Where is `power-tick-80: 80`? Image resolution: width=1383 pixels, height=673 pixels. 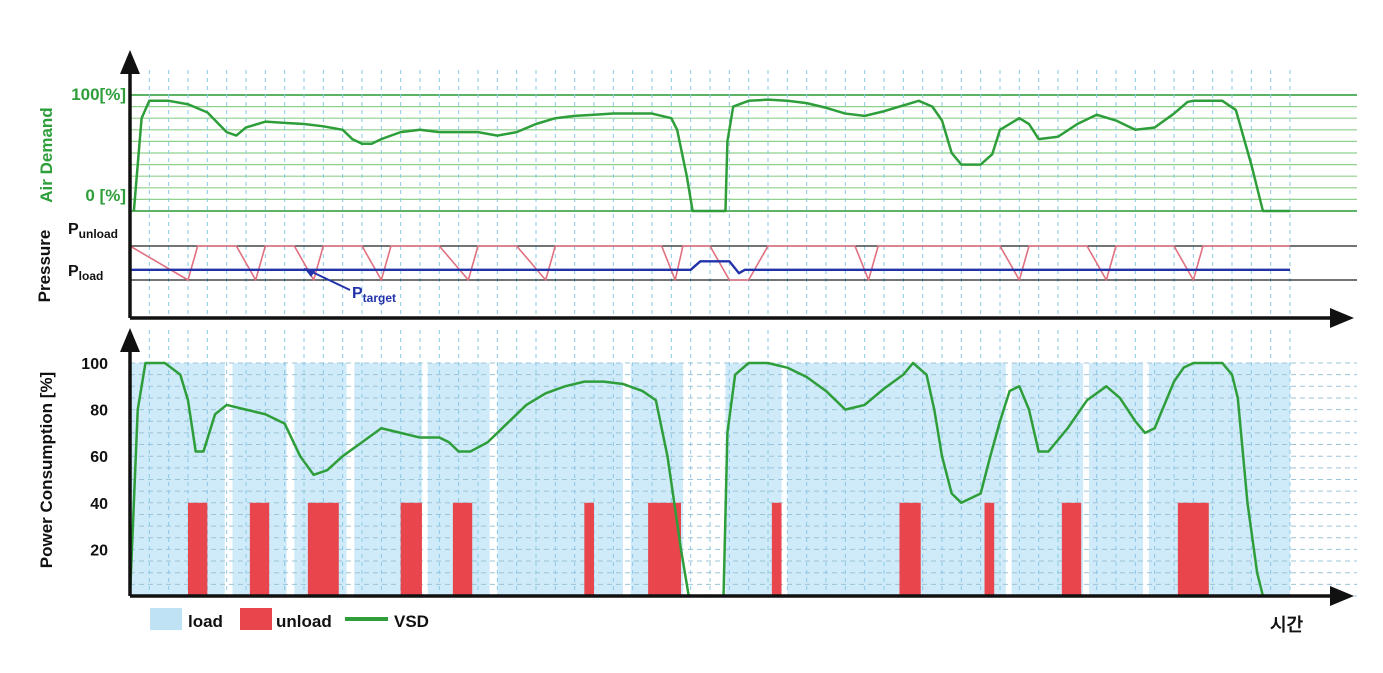
power-tick-80: 80 is located at coordinates (99, 411).